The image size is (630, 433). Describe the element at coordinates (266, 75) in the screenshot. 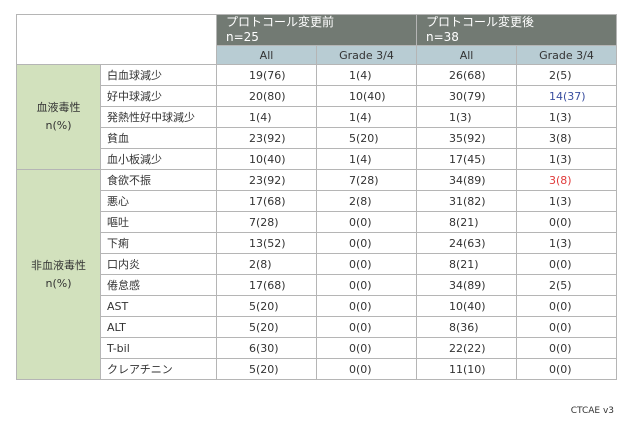

I see `before-all-cell: 19(76)` at that location.